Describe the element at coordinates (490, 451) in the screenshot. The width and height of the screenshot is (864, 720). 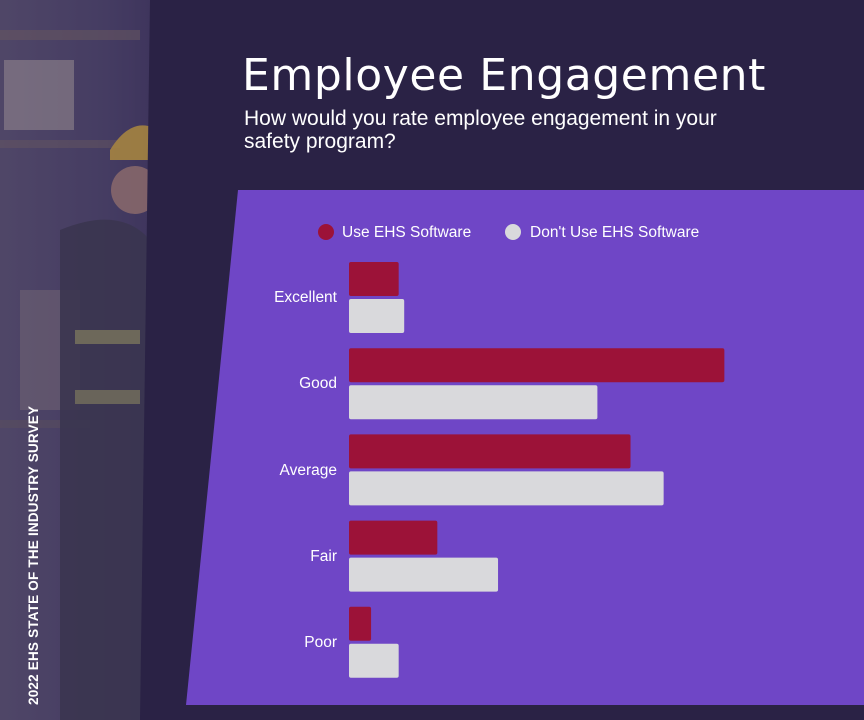
I see `bar-average-use-ehs` at that location.